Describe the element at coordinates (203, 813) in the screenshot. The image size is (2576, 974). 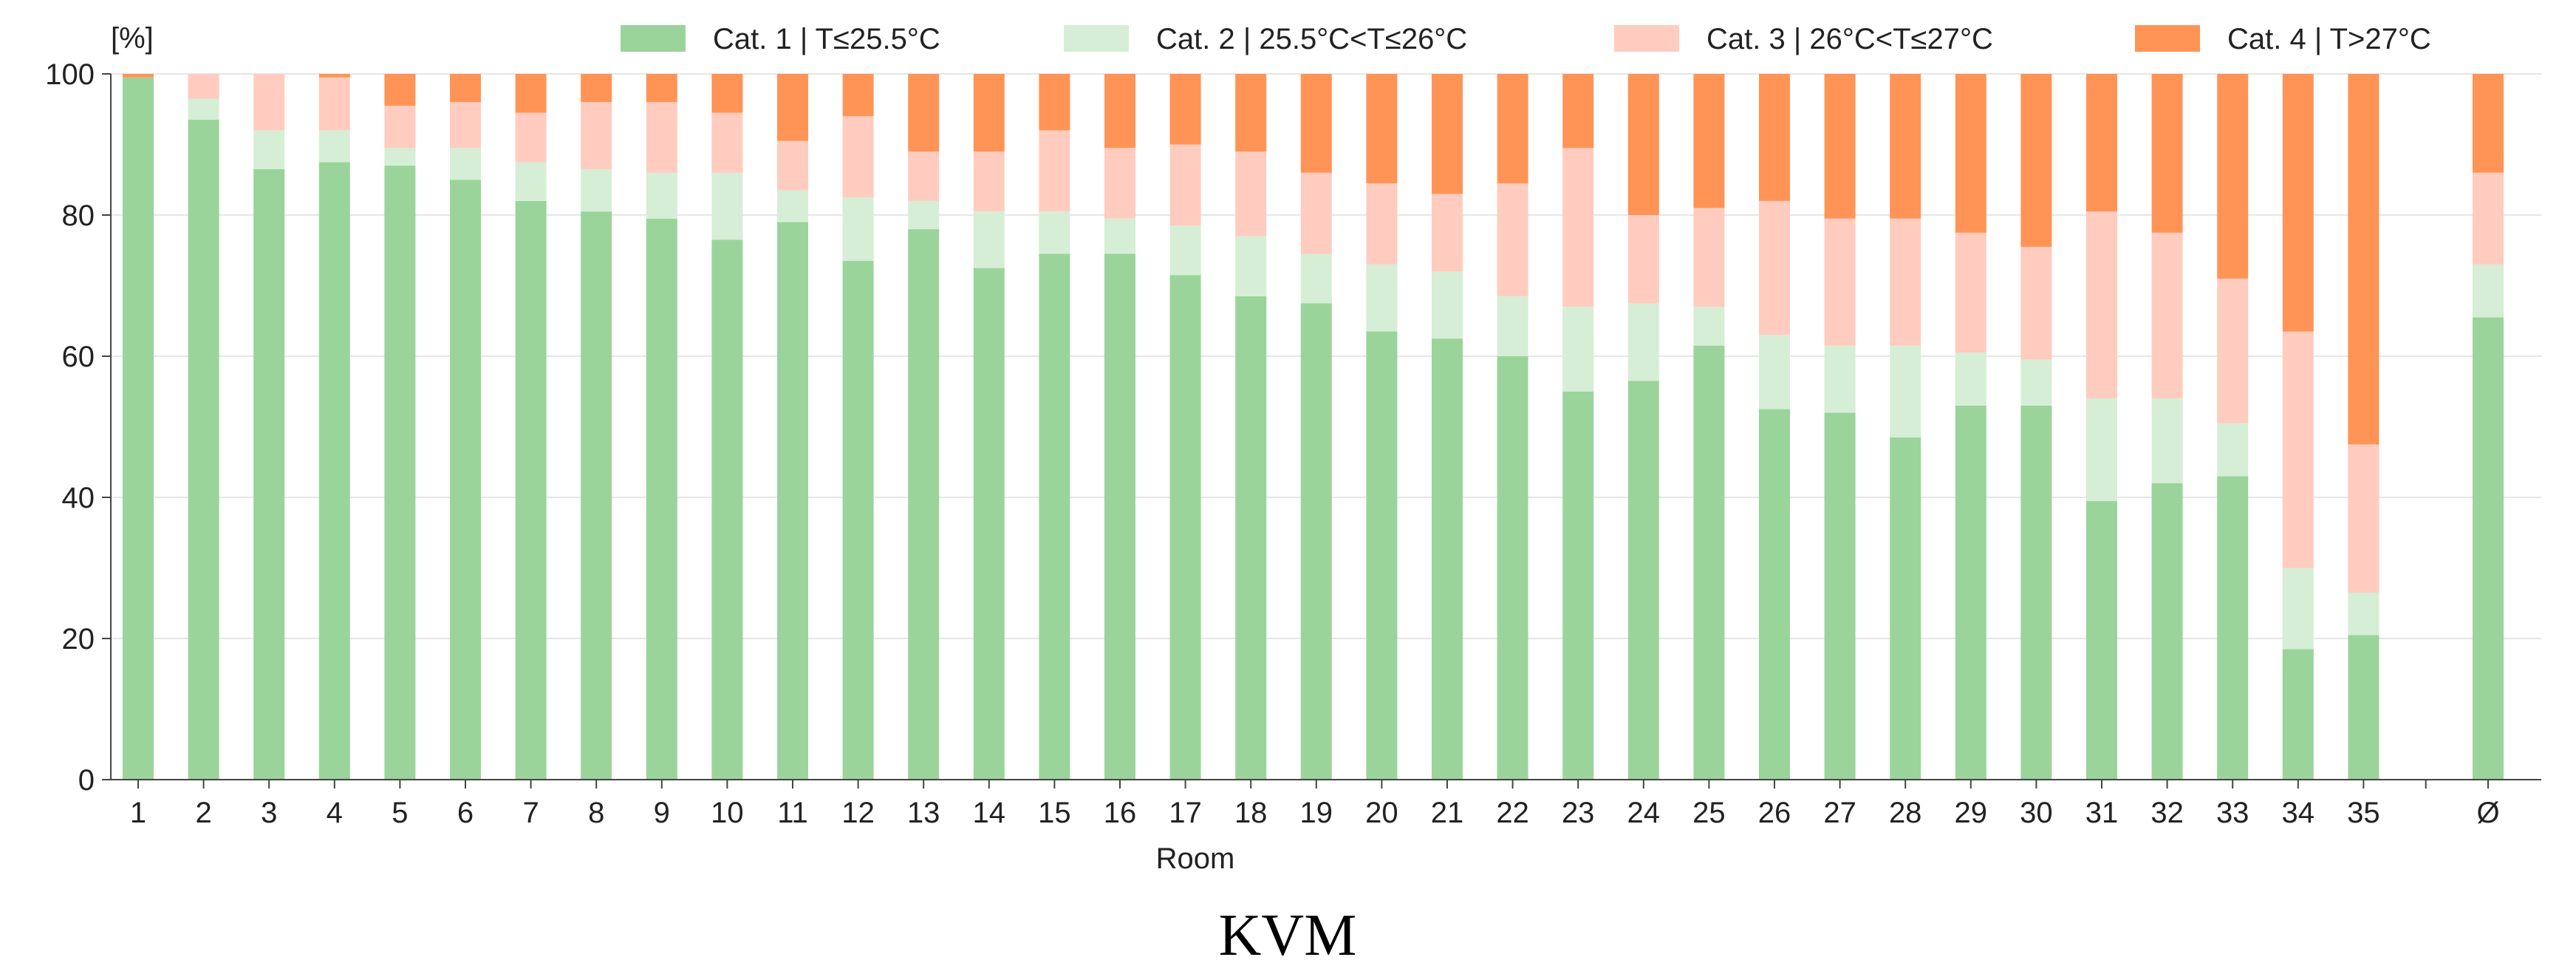
I see `x-tick-label-2: 2` at that location.